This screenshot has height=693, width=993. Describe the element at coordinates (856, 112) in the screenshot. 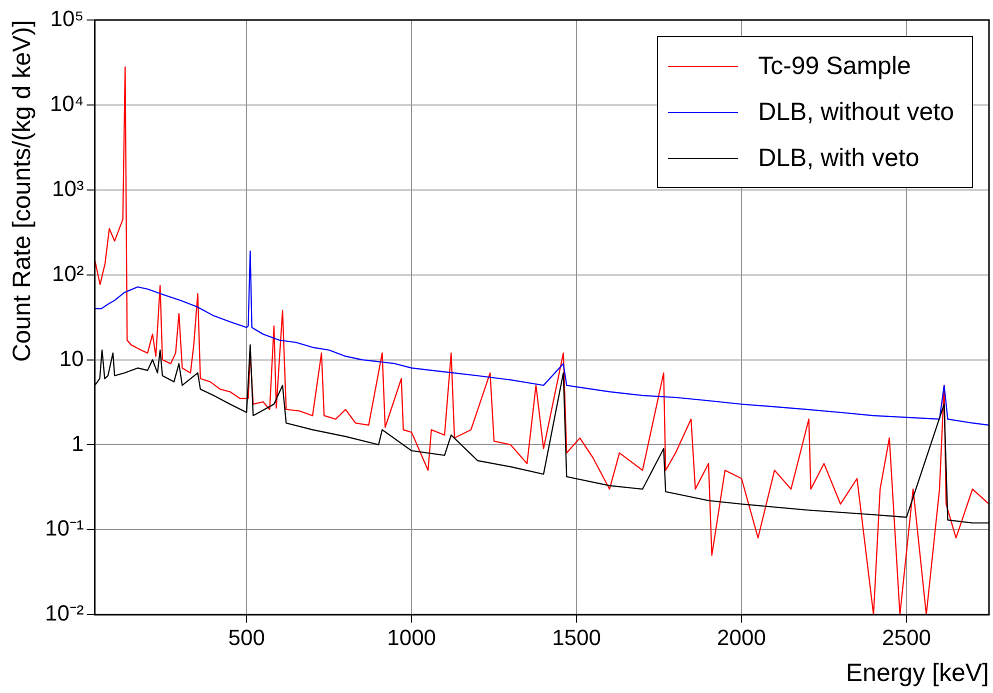

I see `legend-label: DLB, without veto` at that location.